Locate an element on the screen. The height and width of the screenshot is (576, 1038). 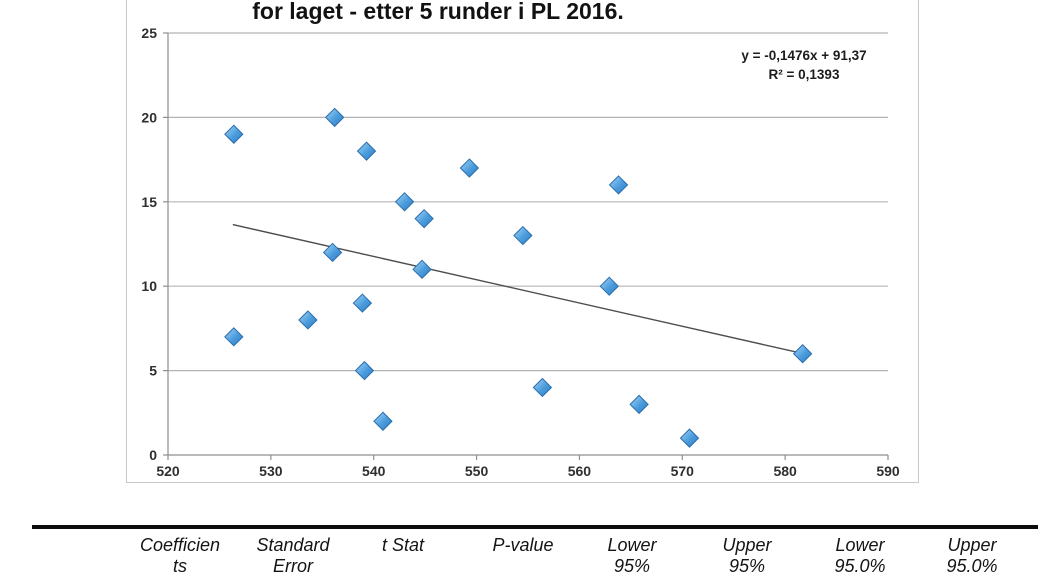
chart-title: for laget - etter 5 runder i PL 2016. is located at coordinates (438, 12).